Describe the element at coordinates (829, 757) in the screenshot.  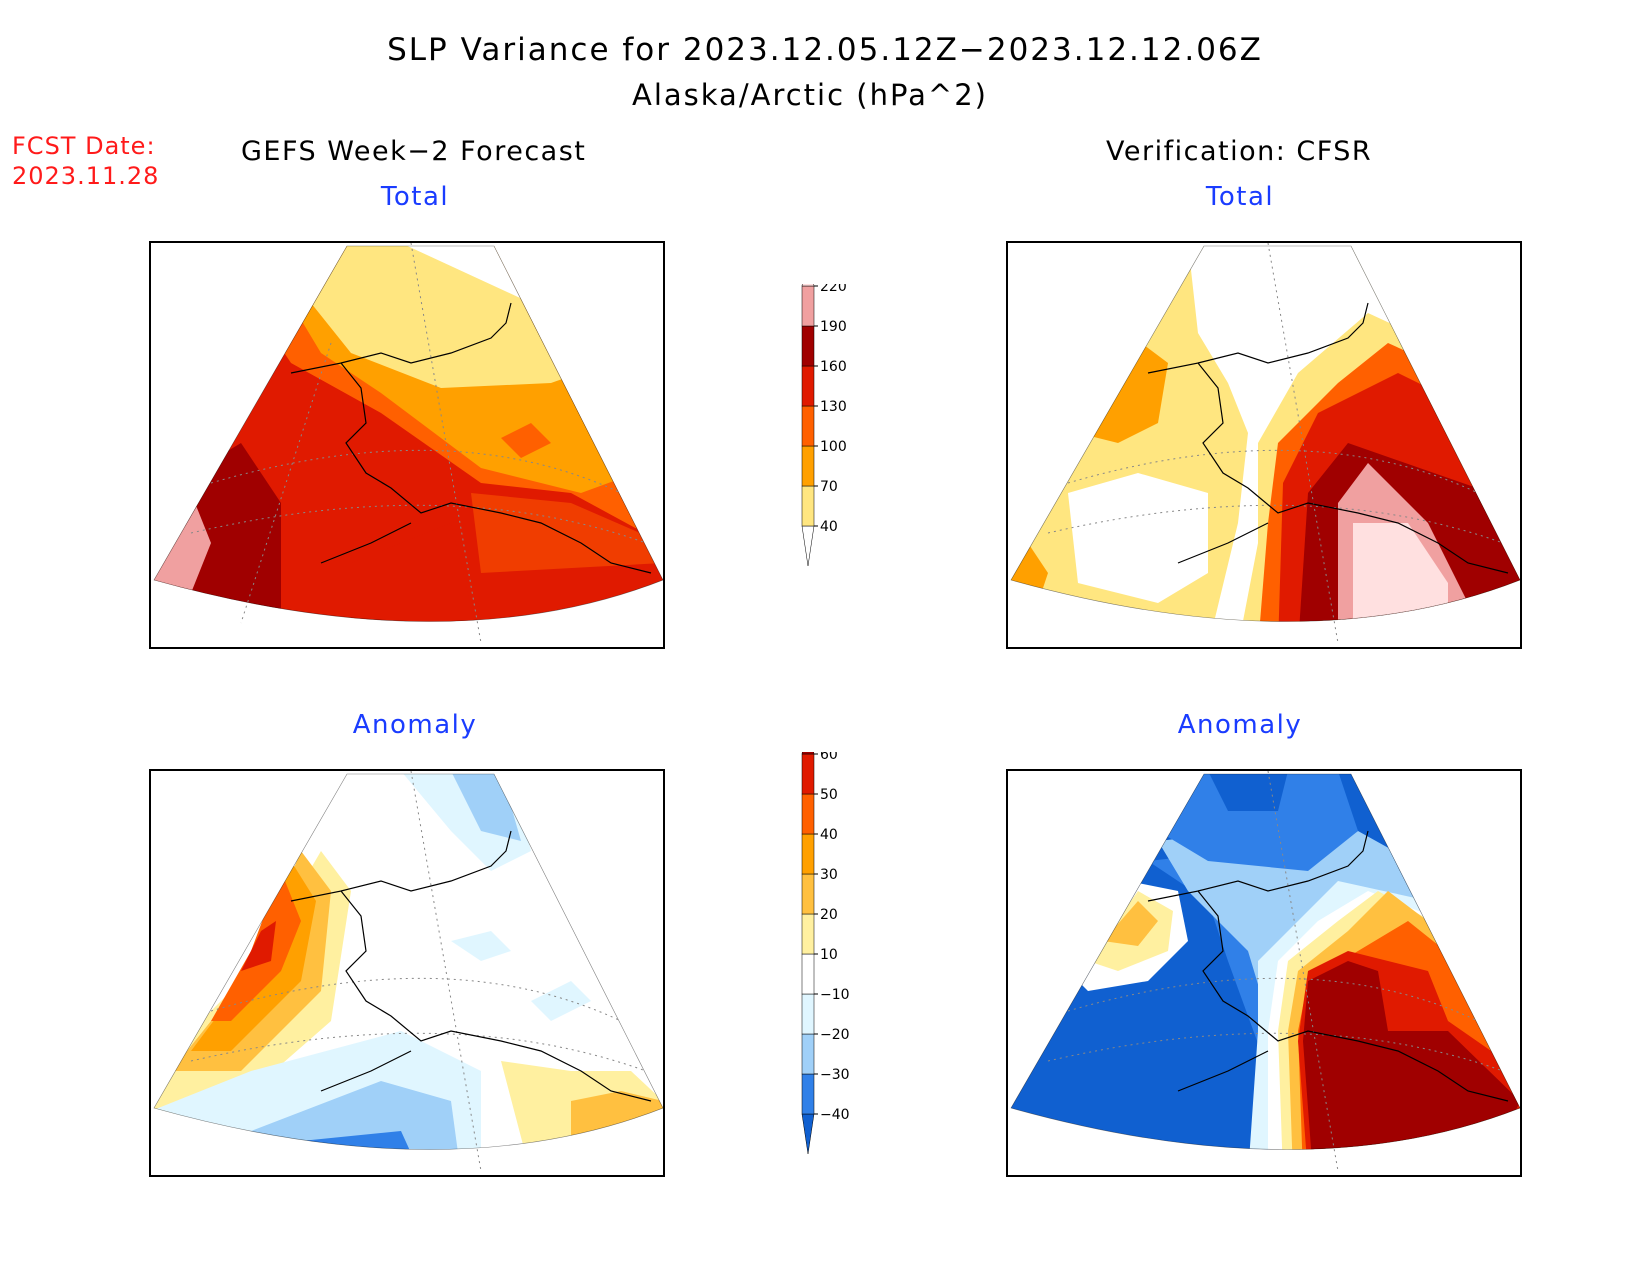
I see `colorbar-anomaly-tick-label-9: 60` at that location.